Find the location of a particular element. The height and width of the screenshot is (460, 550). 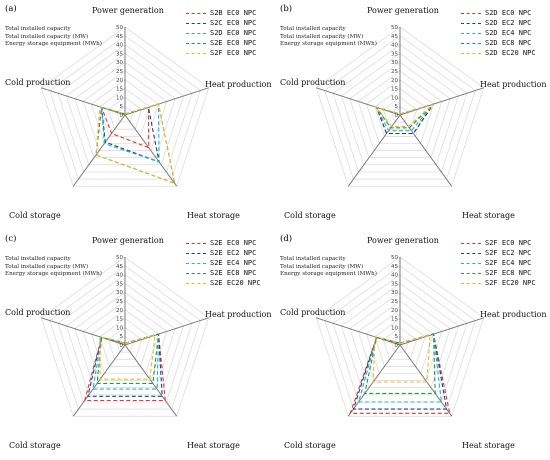

tick-label: 15 is located at coordinates (119, 320).